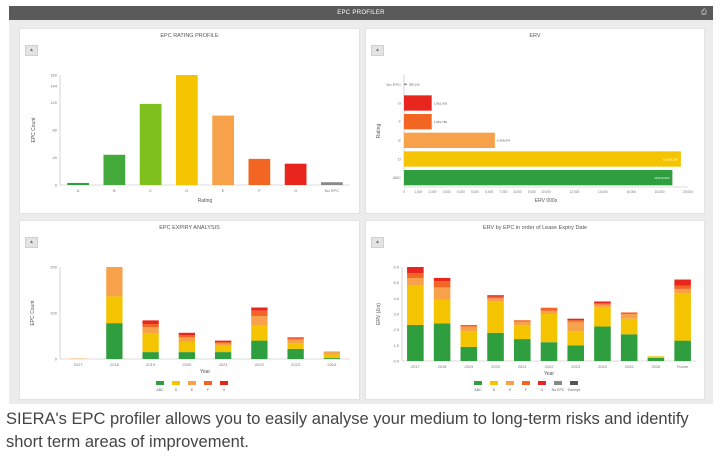 The height and width of the screenshot is (468, 722). Describe the element at coordinates (574, 390) in the screenshot. I see `legend-label: Exempt` at that location.